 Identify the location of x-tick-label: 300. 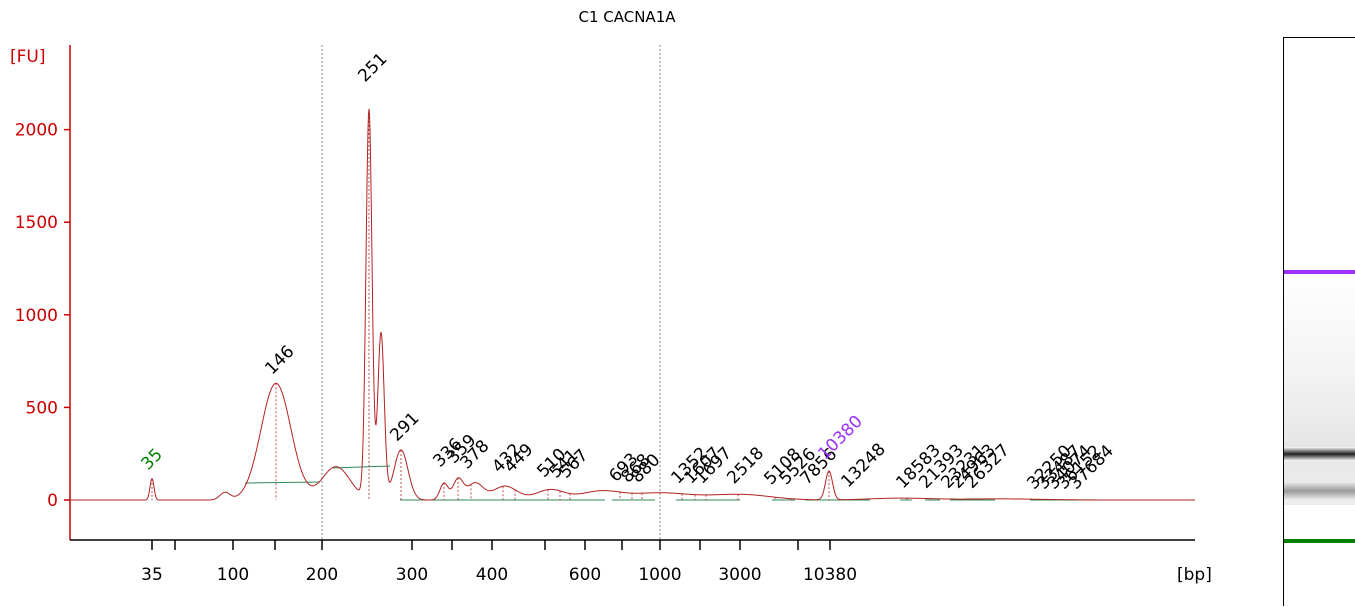
(412, 575).